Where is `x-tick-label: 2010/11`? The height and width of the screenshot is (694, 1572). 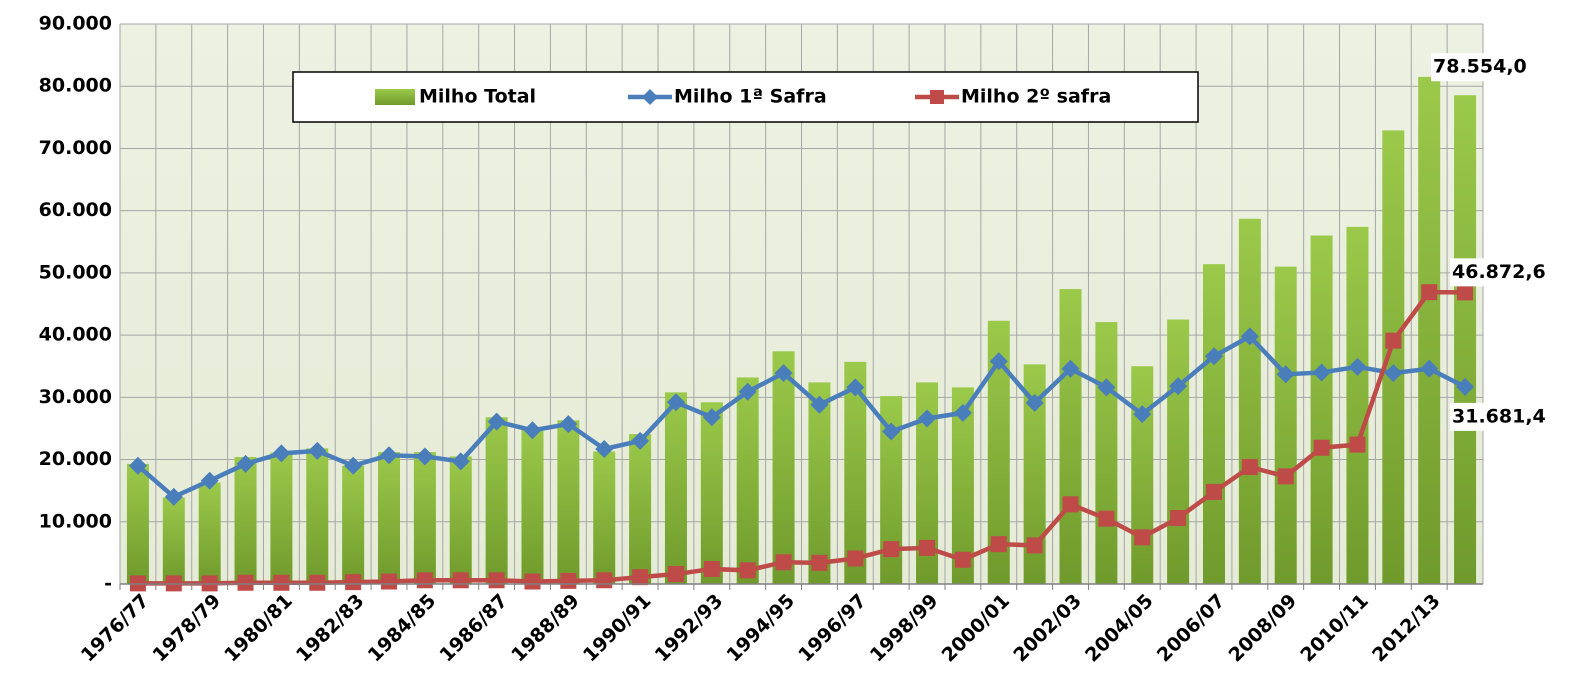
x-tick-label: 2010/11 is located at coordinates (1334, 628).